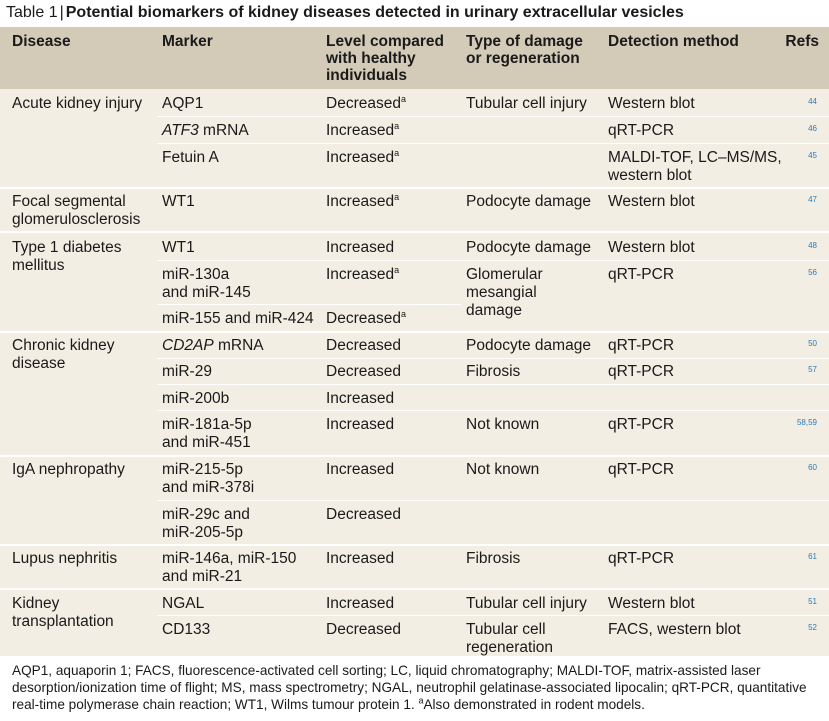  I want to click on marker-cell: CD133, so click(186, 629).